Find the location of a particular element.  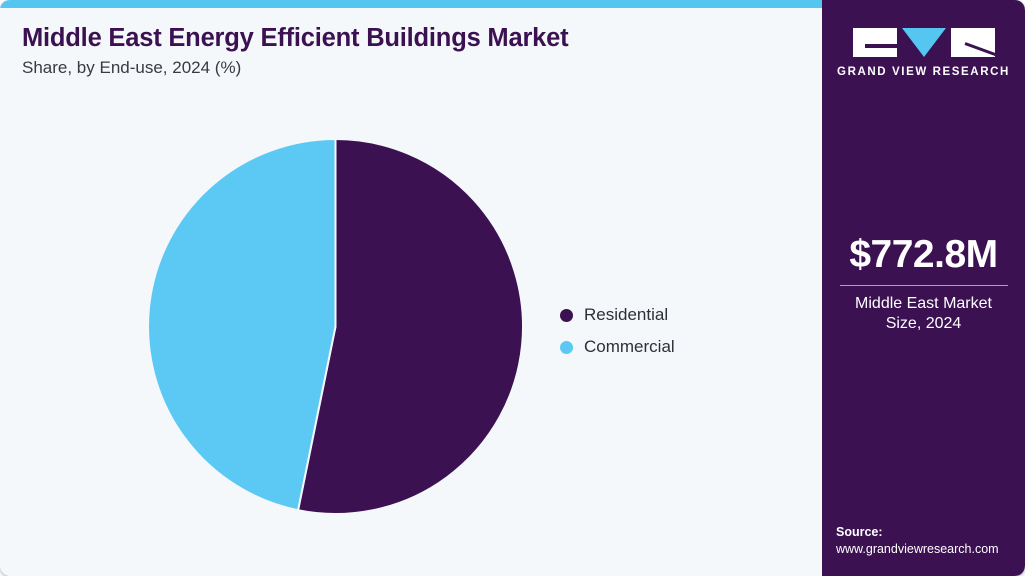

pie-slice-residential is located at coordinates (409, 326).